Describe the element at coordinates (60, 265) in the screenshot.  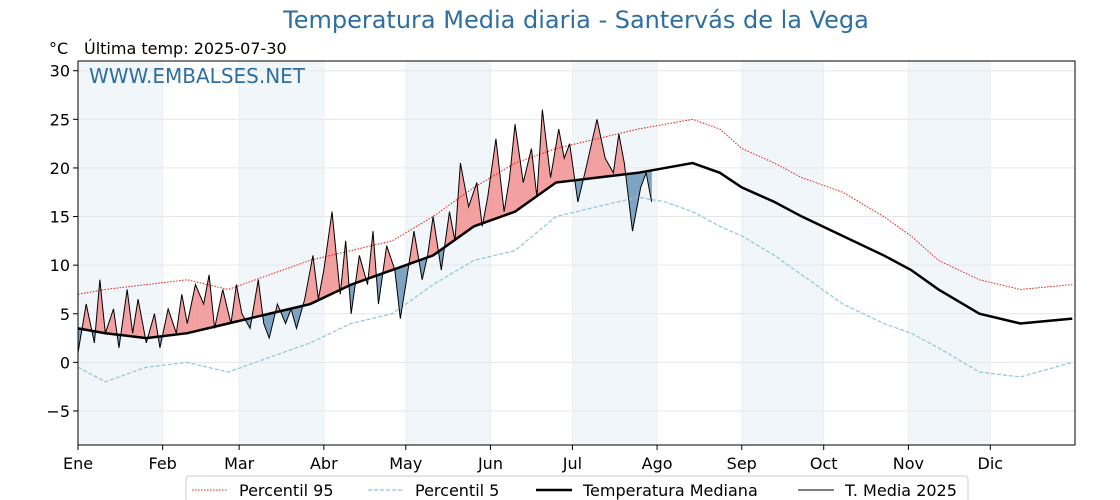
I see `y-tick-label: 10` at that location.